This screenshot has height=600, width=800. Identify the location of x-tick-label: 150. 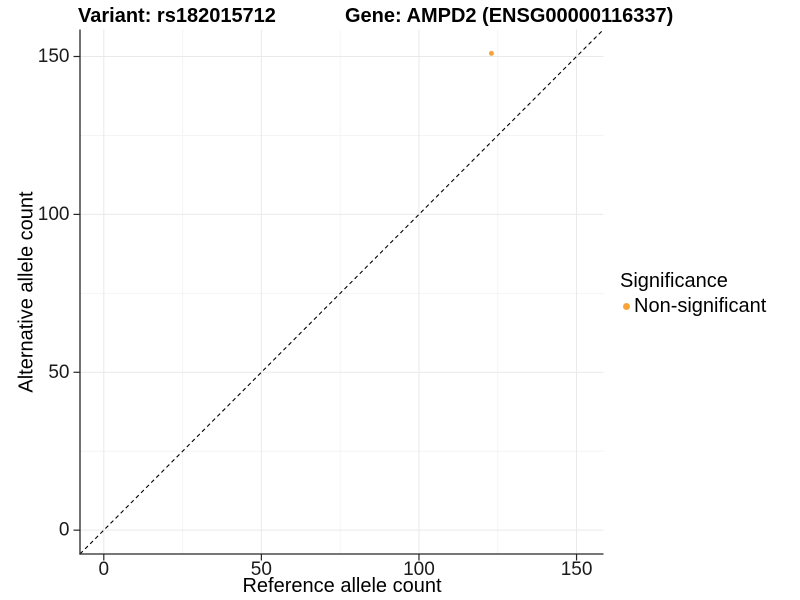
(577, 569).